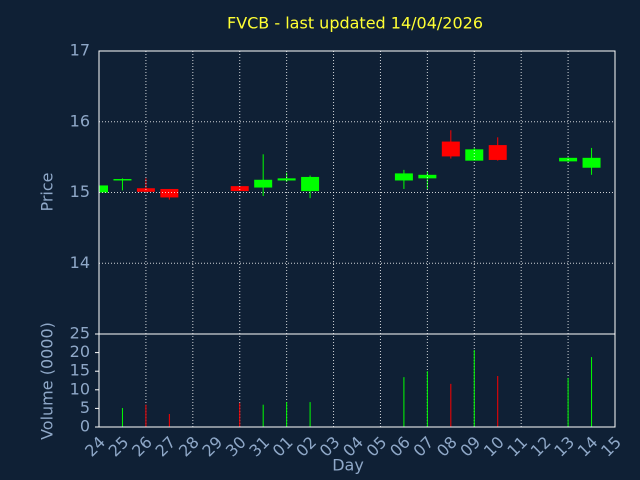 The height and width of the screenshot is (480, 640). What do you see at coordinates (80, 50) in the screenshot?
I see `y-tick-label: 17` at bounding box center [80, 50].